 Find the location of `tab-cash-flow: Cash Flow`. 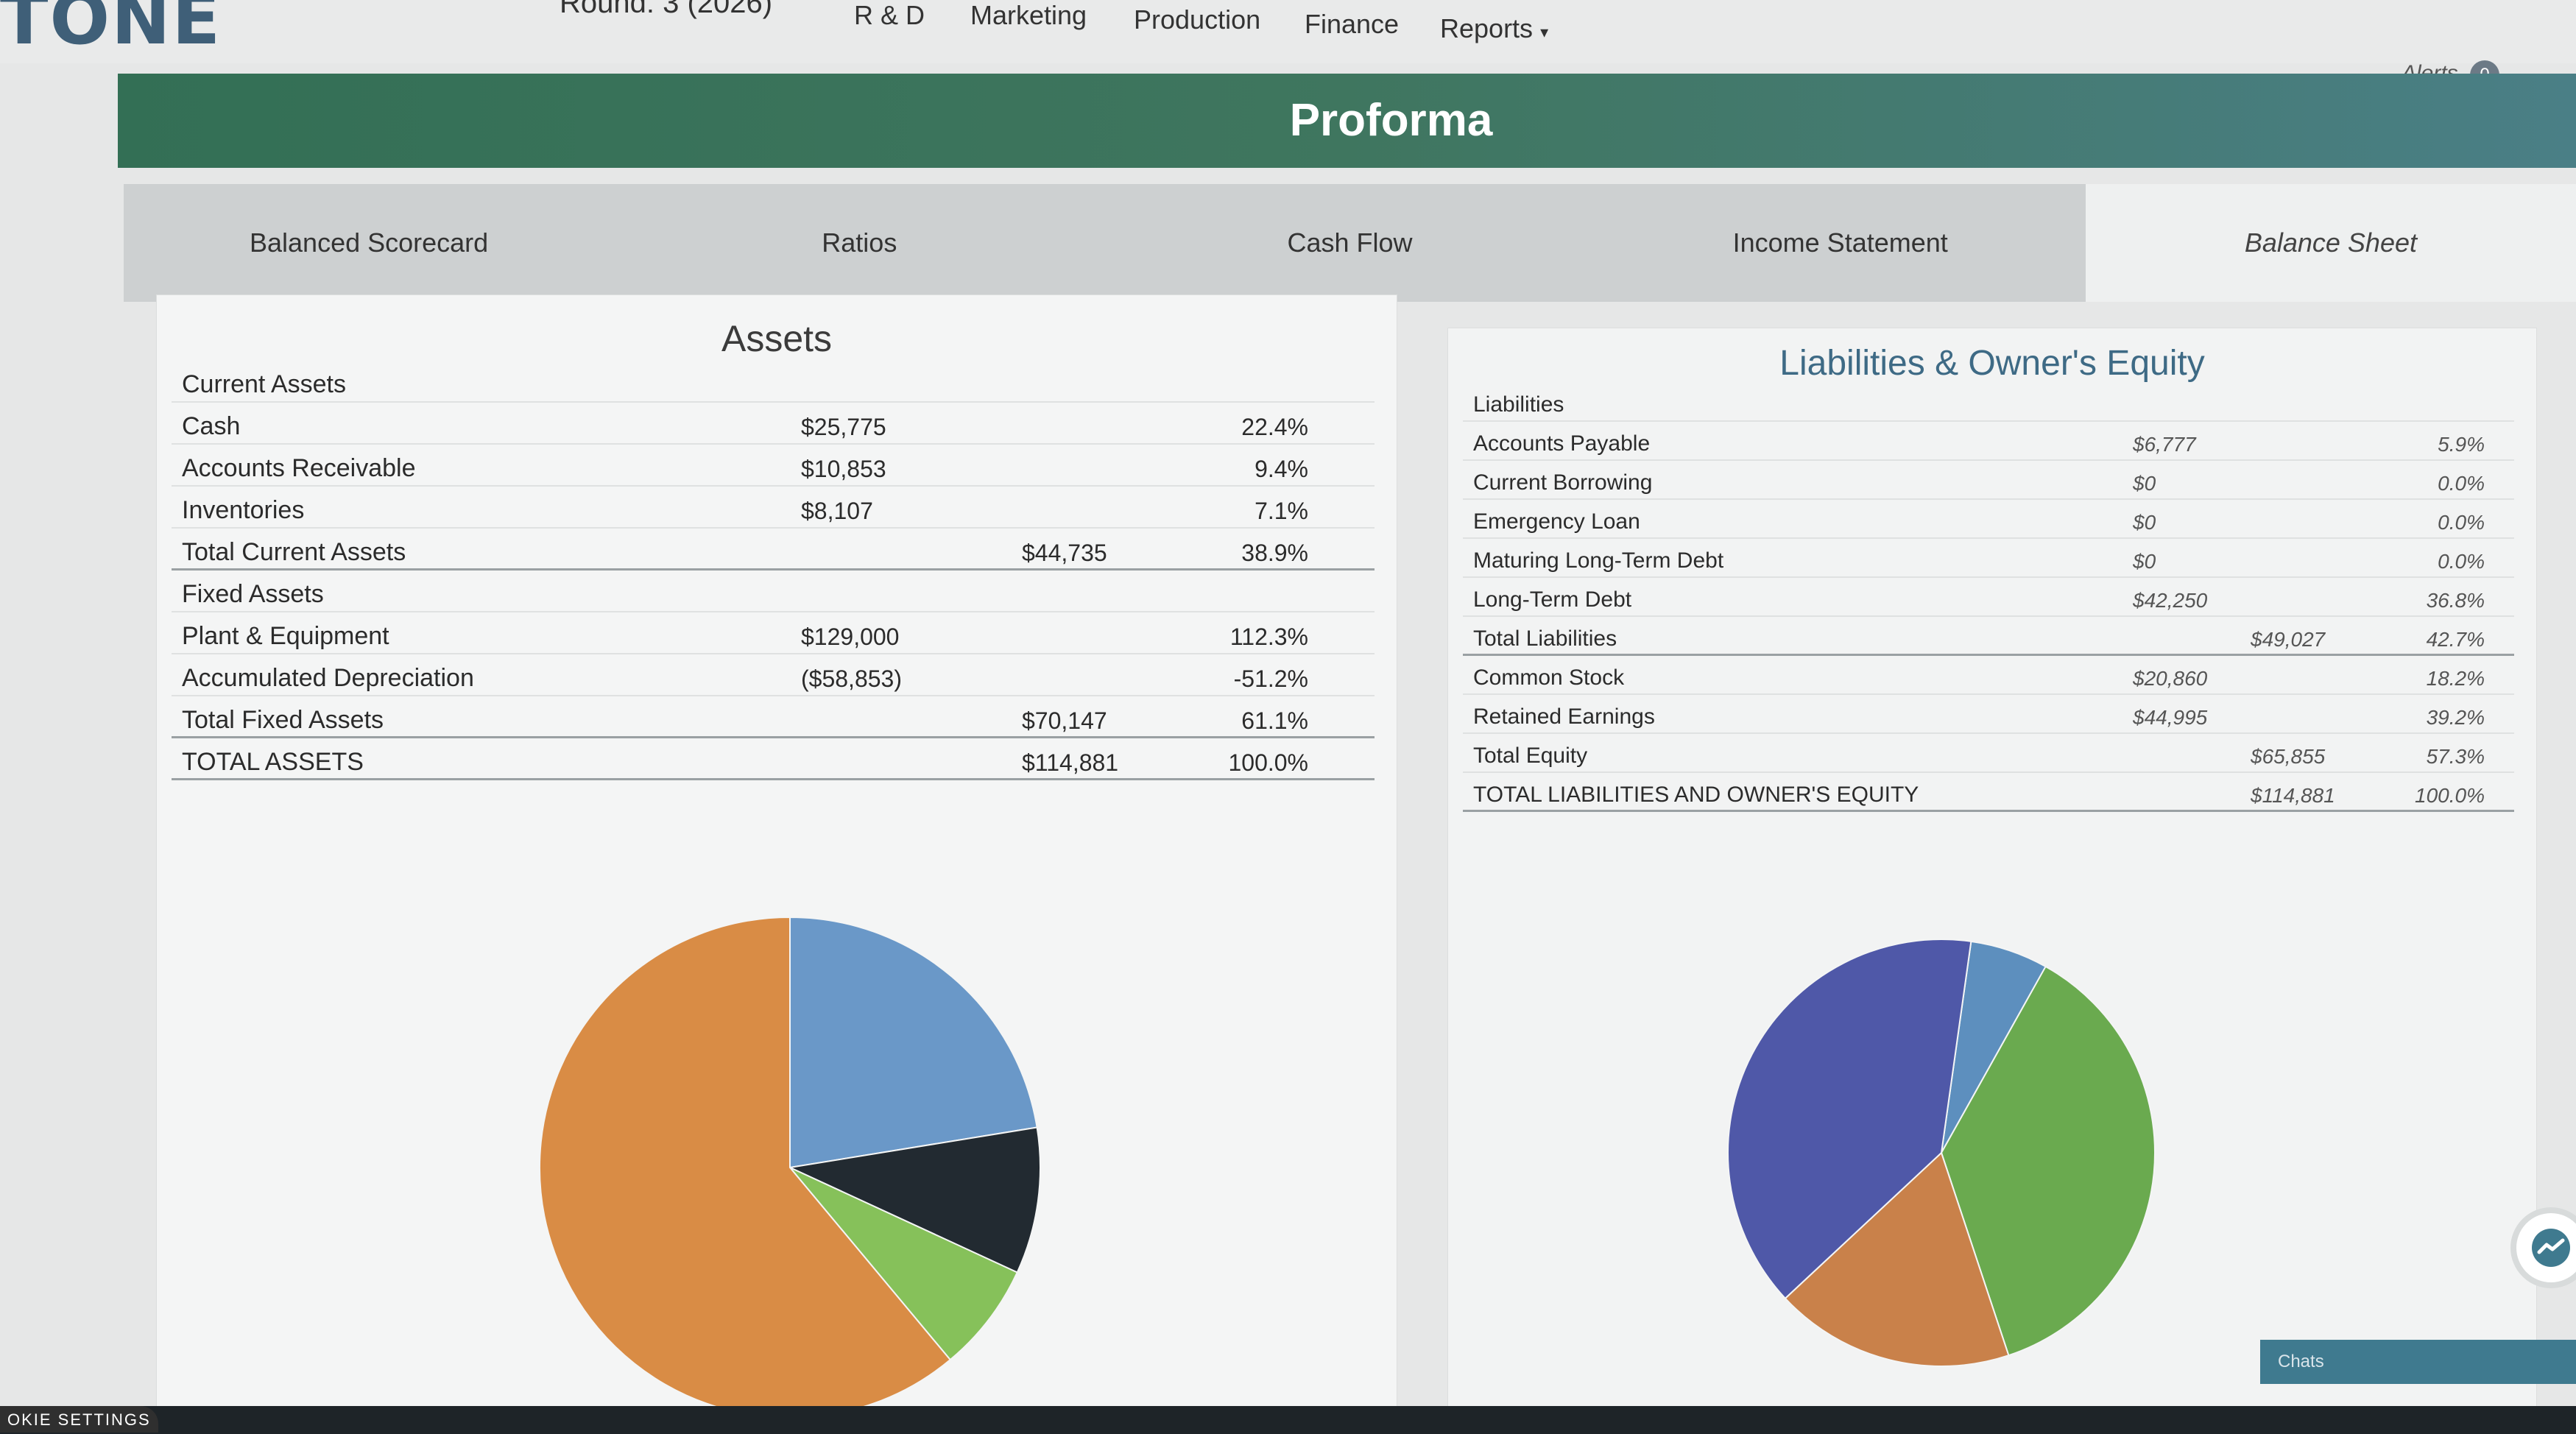

tab-cash-flow: Cash Flow is located at coordinates (1350, 243).